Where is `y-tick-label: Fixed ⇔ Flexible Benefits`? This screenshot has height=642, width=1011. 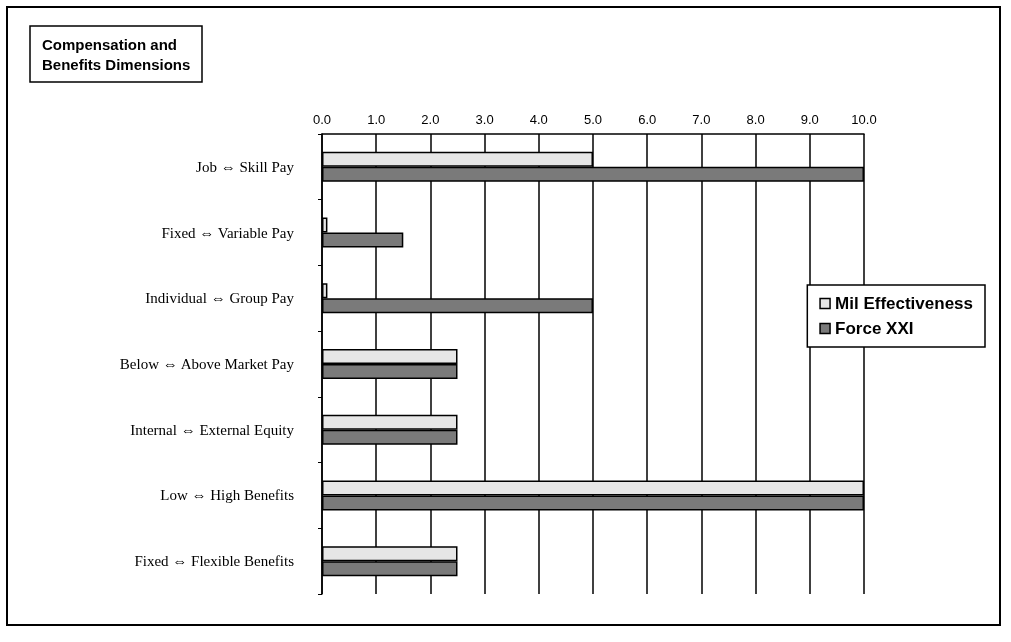
y-tick-label: Fixed ⇔ Flexible Benefits is located at coordinates (214, 561).